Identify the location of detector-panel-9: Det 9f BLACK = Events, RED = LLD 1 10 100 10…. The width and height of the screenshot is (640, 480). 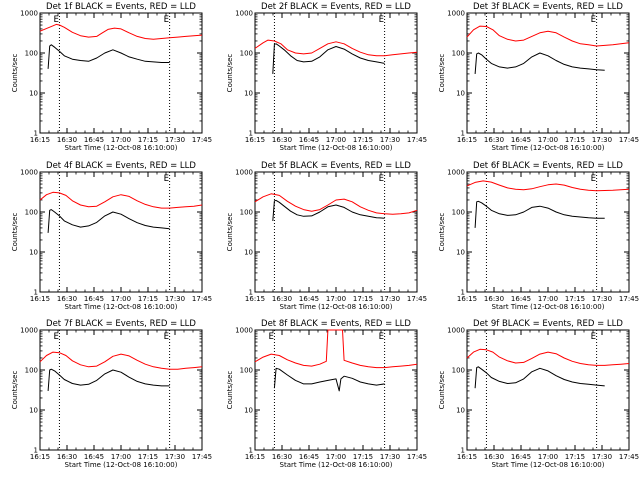
(538, 394).